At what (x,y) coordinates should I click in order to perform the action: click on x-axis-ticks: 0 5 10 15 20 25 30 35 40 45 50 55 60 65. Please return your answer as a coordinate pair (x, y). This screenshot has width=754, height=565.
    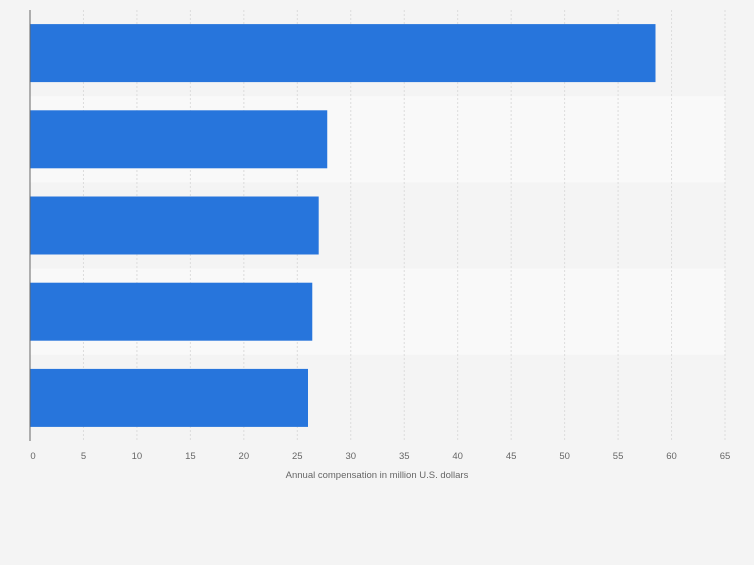
    Looking at the image, I should click on (380, 456).